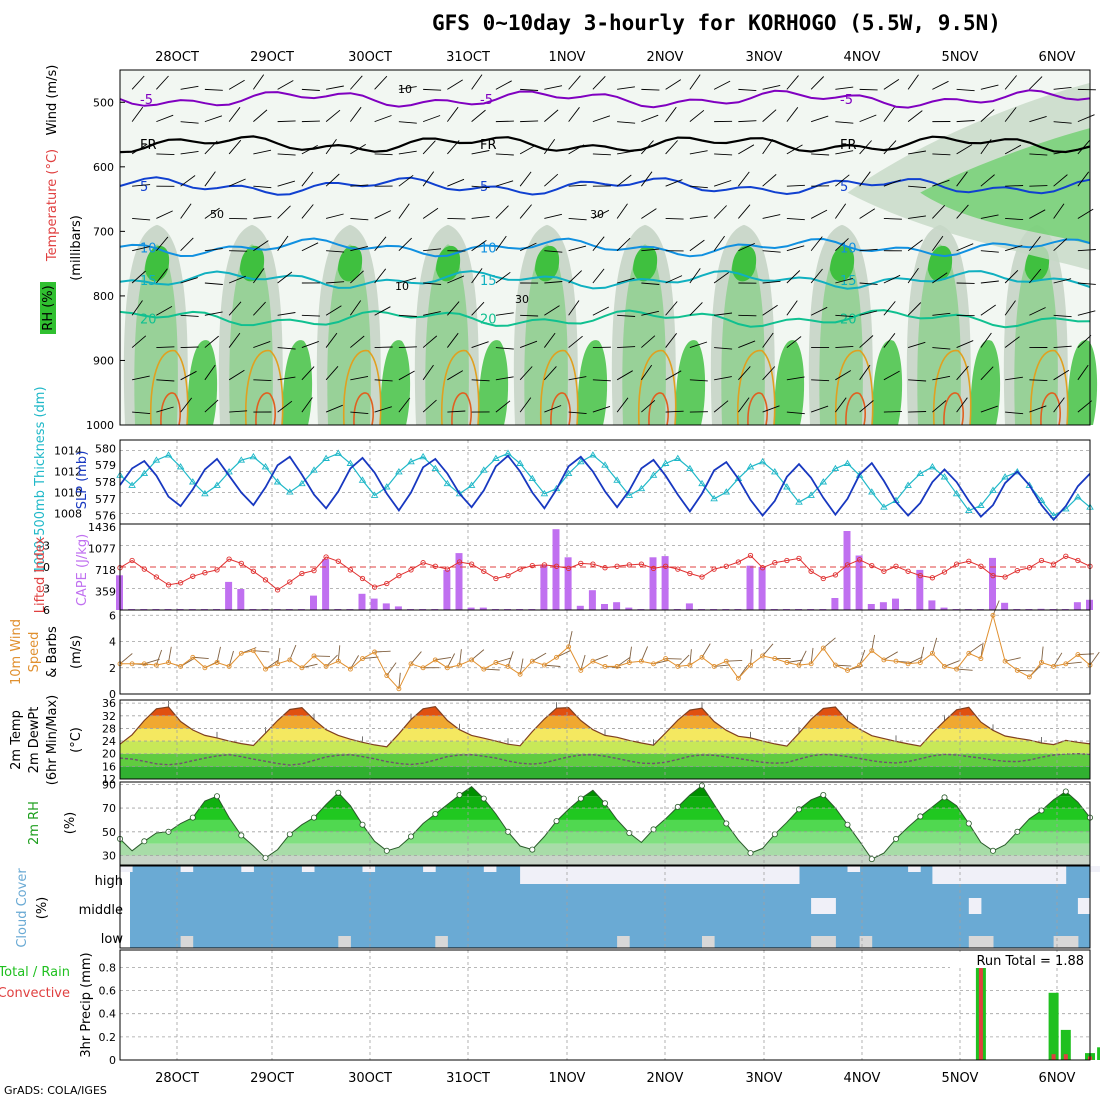 The image size is (1100, 1100). I want to click on cloud-title: Cloud Cover, so click(22, 908).